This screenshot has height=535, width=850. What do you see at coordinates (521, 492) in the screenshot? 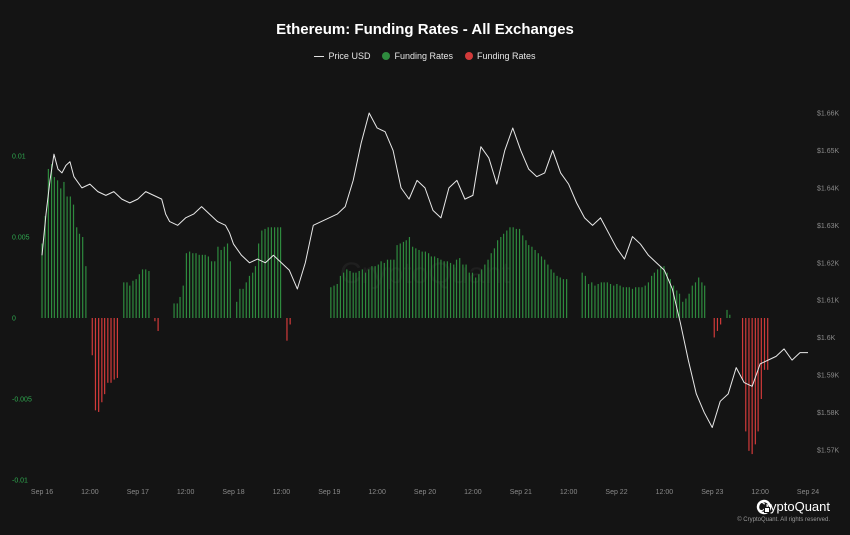
I see `x-tick-label: Sep 21` at bounding box center [521, 492].